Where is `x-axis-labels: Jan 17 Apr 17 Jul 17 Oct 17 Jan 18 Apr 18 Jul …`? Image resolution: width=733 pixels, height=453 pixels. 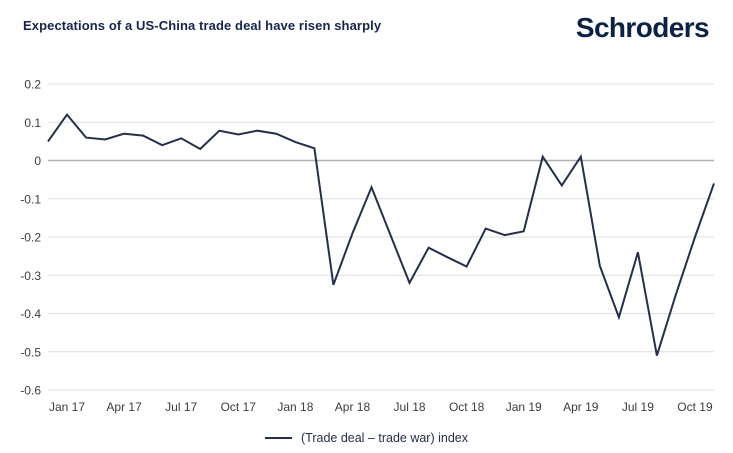
x-axis-labels: Jan 17 Apr 17 Jul 17 Oct 17 Jan 18 Apr 18 Jul … is located at coordinates (381, 407).